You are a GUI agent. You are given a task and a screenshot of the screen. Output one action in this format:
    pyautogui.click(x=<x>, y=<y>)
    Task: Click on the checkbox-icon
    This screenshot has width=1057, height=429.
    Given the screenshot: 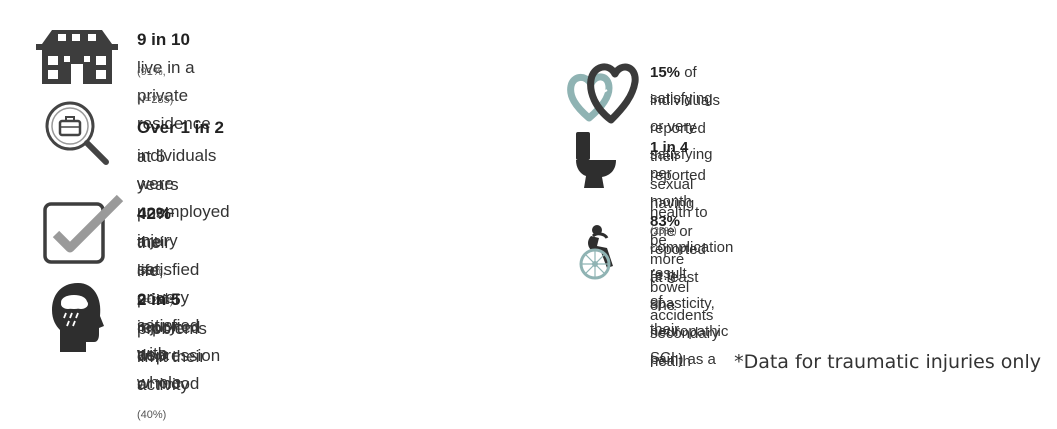 What is the action you would take?
    pyautogui.click(x=83, y=229)
    